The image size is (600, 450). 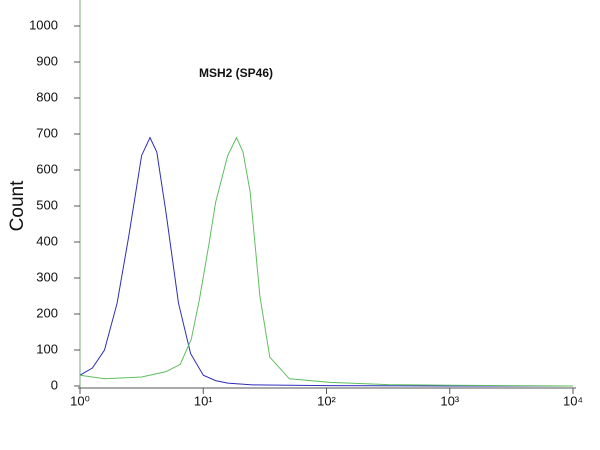 What do you see at coordinates (47, 168) in the screenshot?
I see `y-tick-label: 600` at bounding box center [47, 168].